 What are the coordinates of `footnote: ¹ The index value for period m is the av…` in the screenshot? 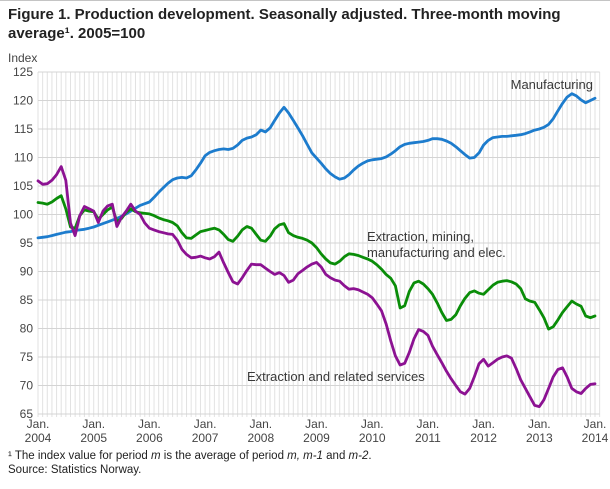 It's located at (190, 463).